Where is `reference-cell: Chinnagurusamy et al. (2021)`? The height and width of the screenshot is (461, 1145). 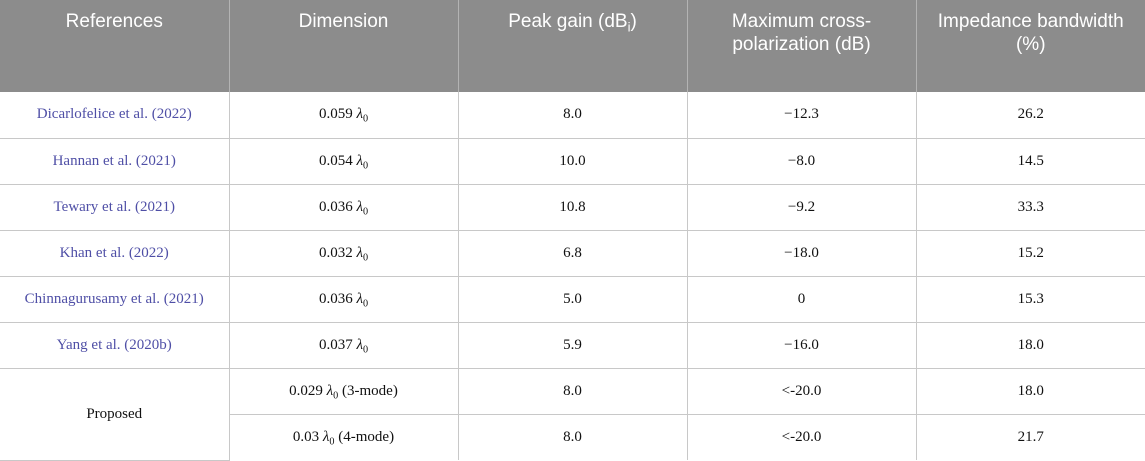
reference-cell: Chinnagurusamy et al. (2021) is located at coordinates (115, 299).